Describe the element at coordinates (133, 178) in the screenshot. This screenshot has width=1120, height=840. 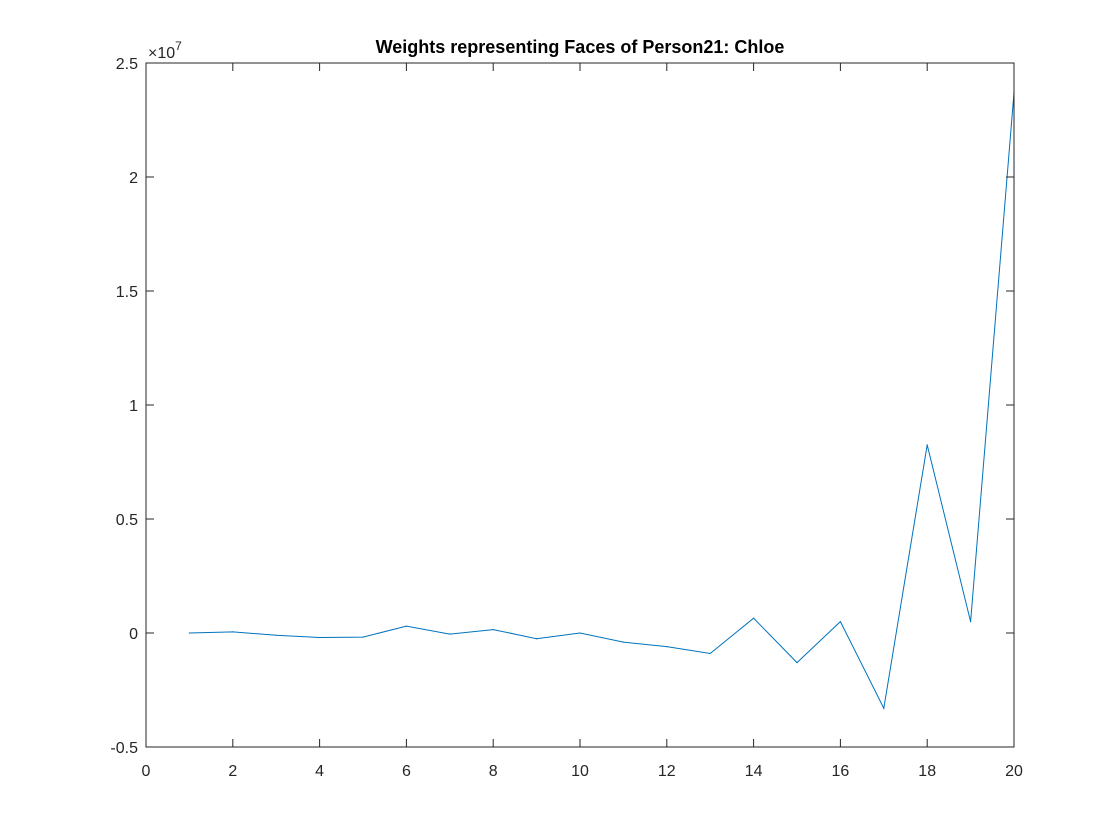
I see `y-tick-label: 2` at that location.